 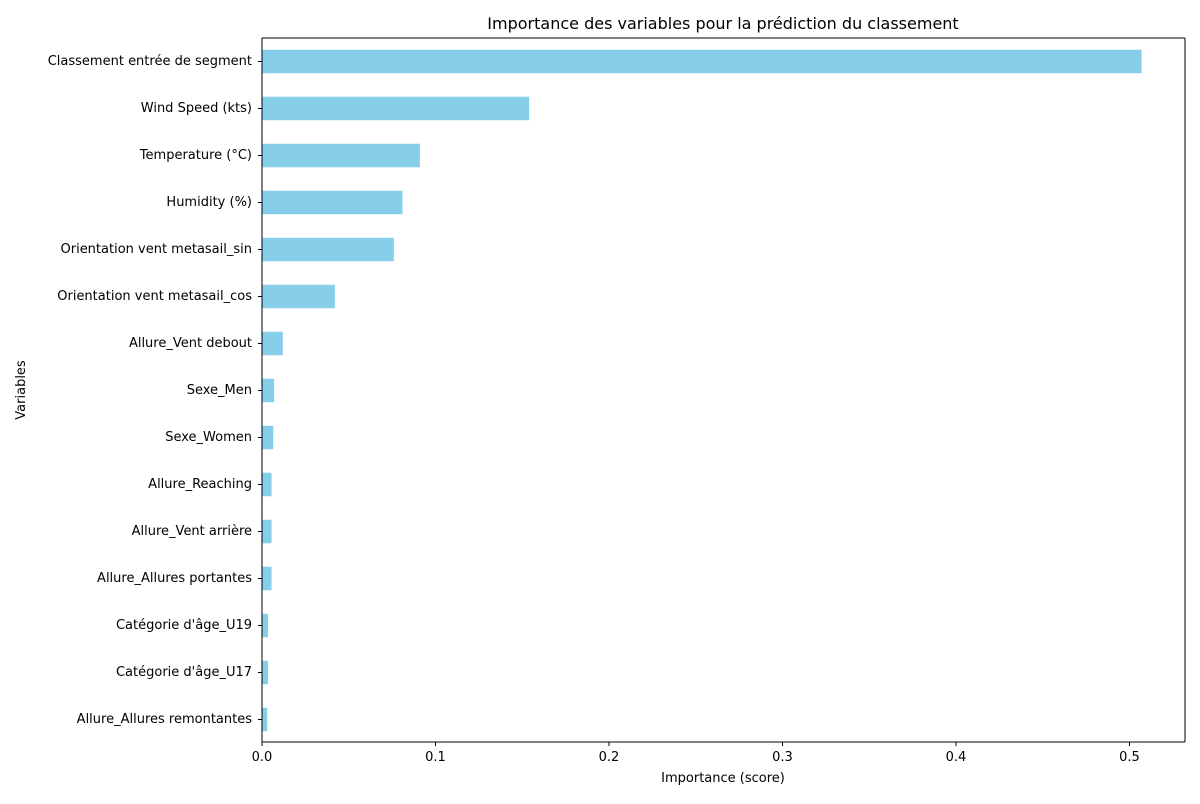 I want to click on y-tick-label: Orientation vent metasail_sin, so click(x=157, y=249).